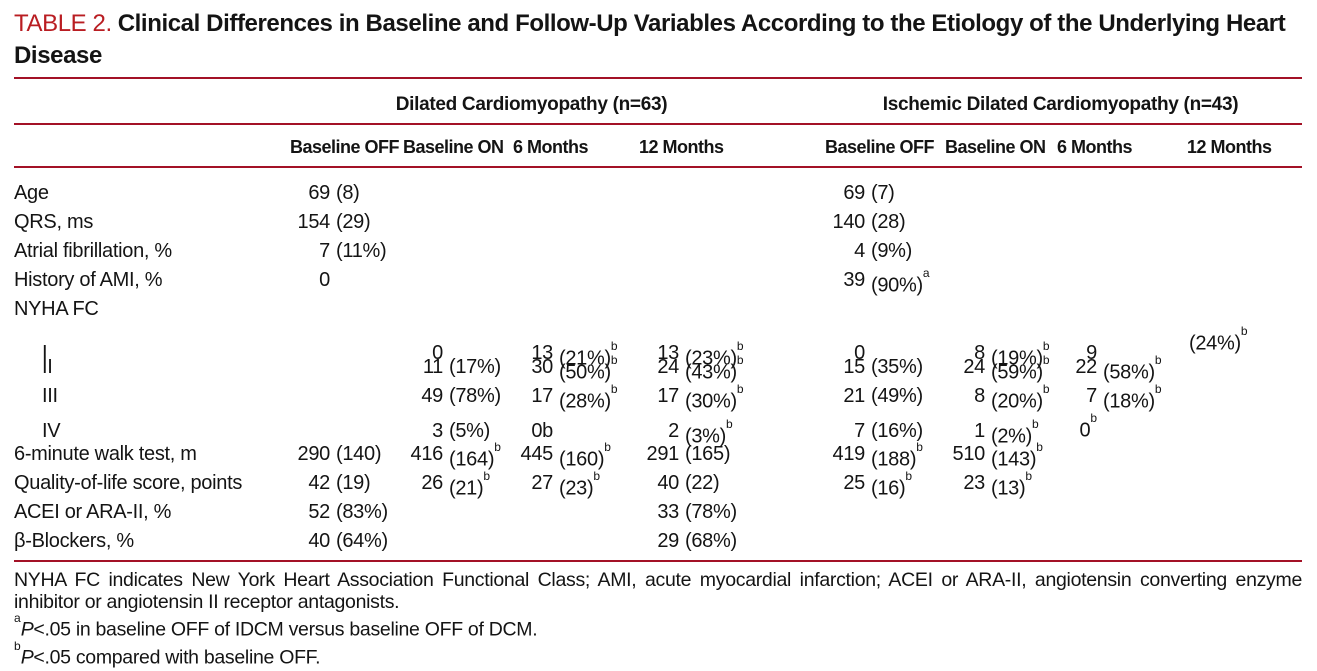  I want to click on cell-value: 27, so click(542, 483).